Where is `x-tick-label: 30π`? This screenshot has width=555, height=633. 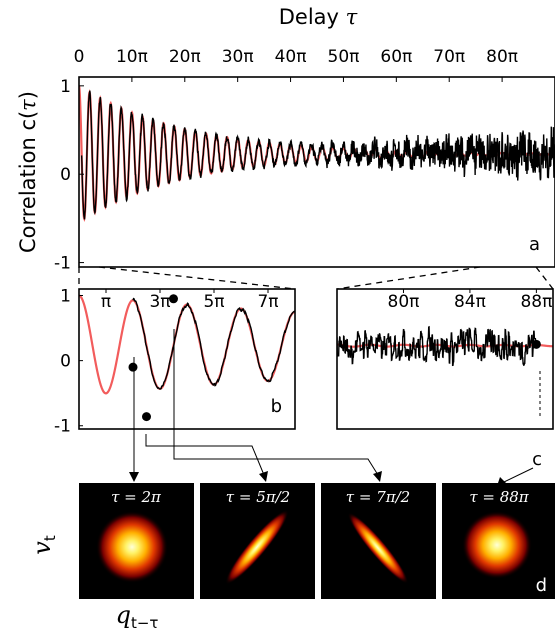
x-tick-label: 30π is located at coordinates (238, 57).